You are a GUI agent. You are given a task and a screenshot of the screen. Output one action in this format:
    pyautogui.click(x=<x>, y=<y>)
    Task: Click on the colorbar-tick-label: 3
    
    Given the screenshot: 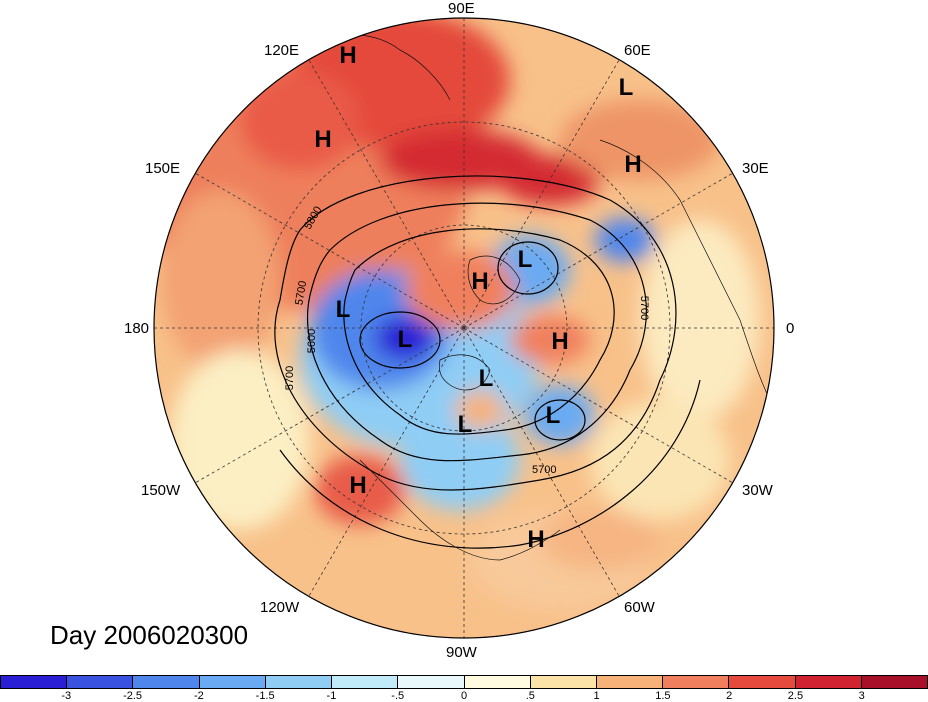 What is the action you would take?
    pyautogui.click(x=861, y=696)
    